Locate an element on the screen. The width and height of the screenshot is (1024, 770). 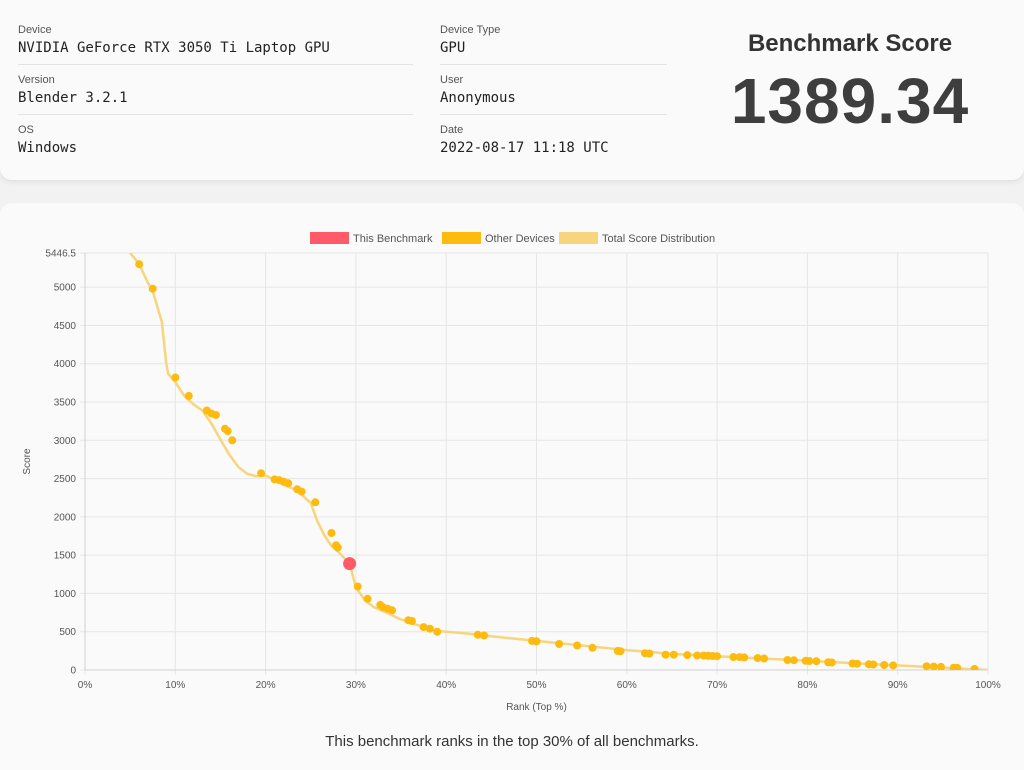
device-label: Device is located at coordinates (35, 30).